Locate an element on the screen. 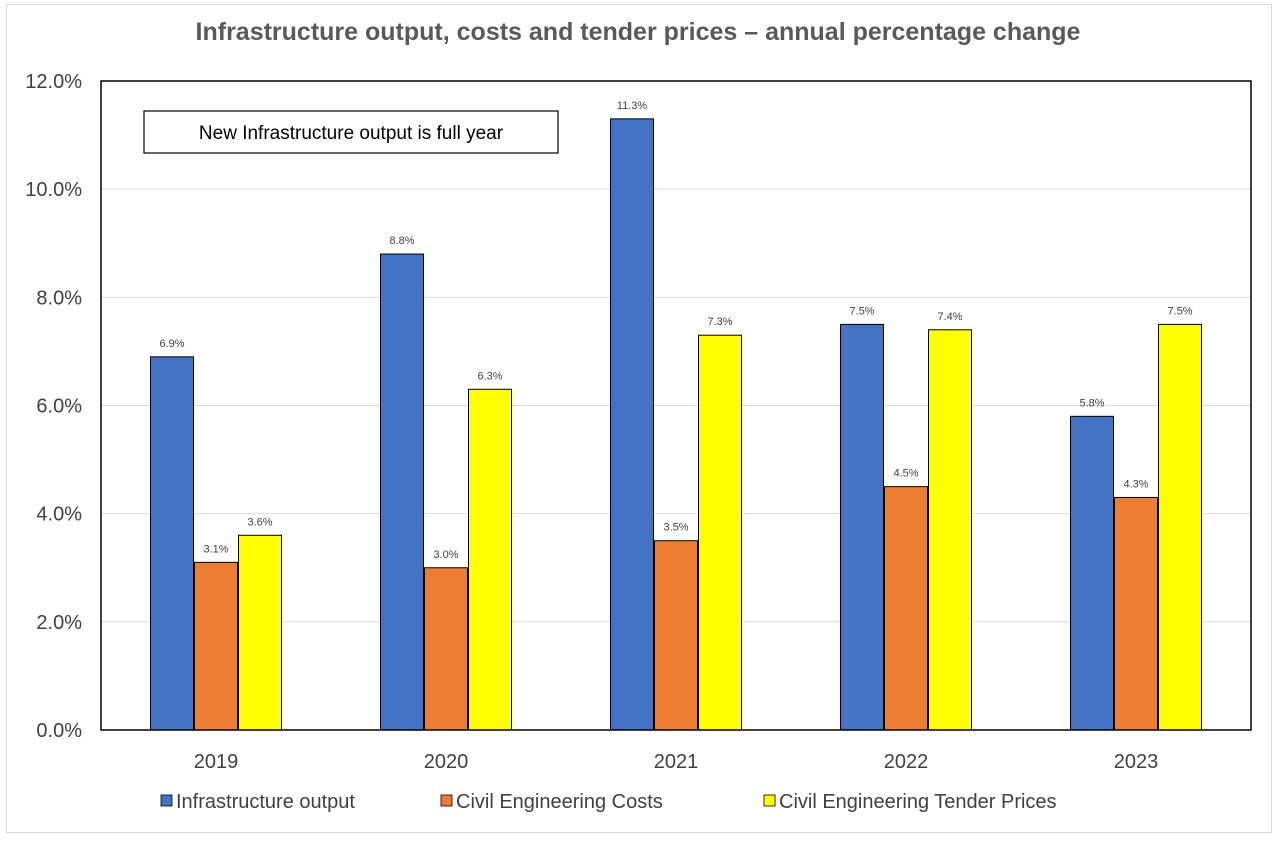 The image size is (1280, 841). bar-civil-engineering-tender-prices-2023 is located at coordinates (1180, 527).